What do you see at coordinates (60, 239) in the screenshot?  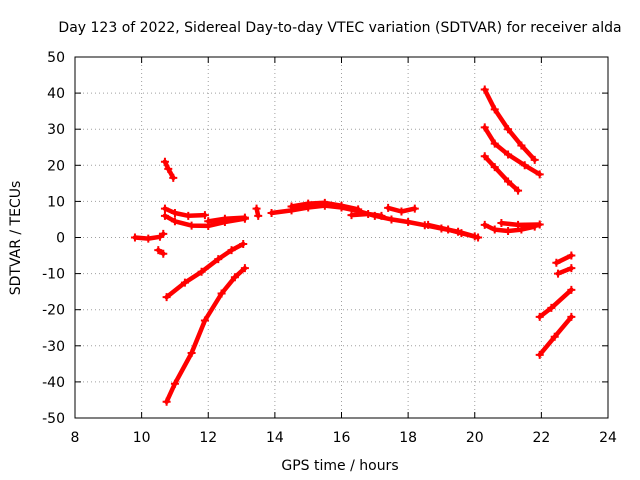 I see `y-tick-label: 0` at bounding box center [60, 239].